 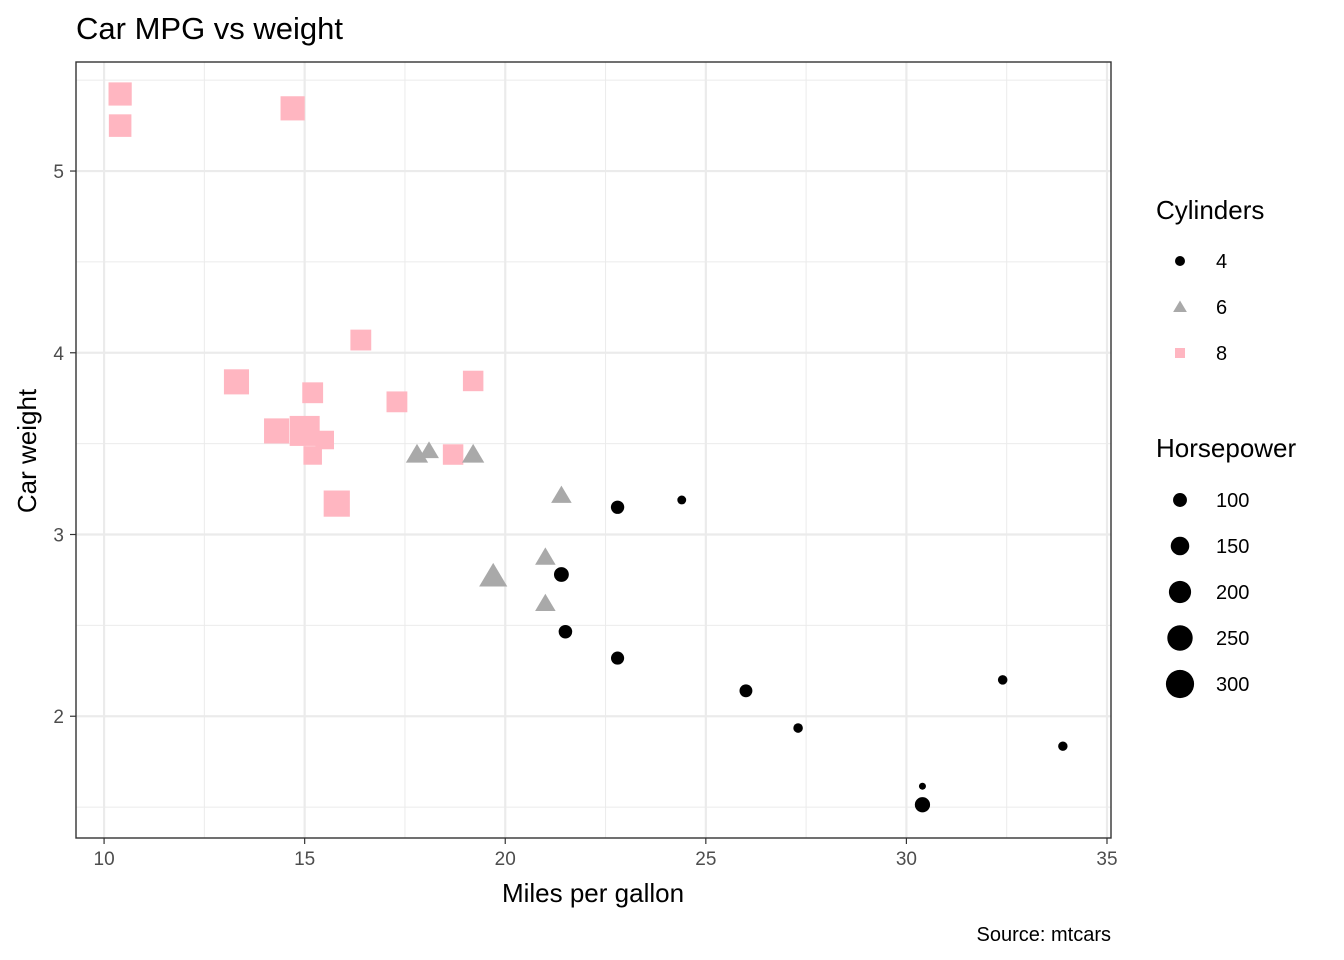 What do you see at coordinates (705, 859) in the screenshot?
I see `x-tick-label: 25` at bounding box center [705, 859].